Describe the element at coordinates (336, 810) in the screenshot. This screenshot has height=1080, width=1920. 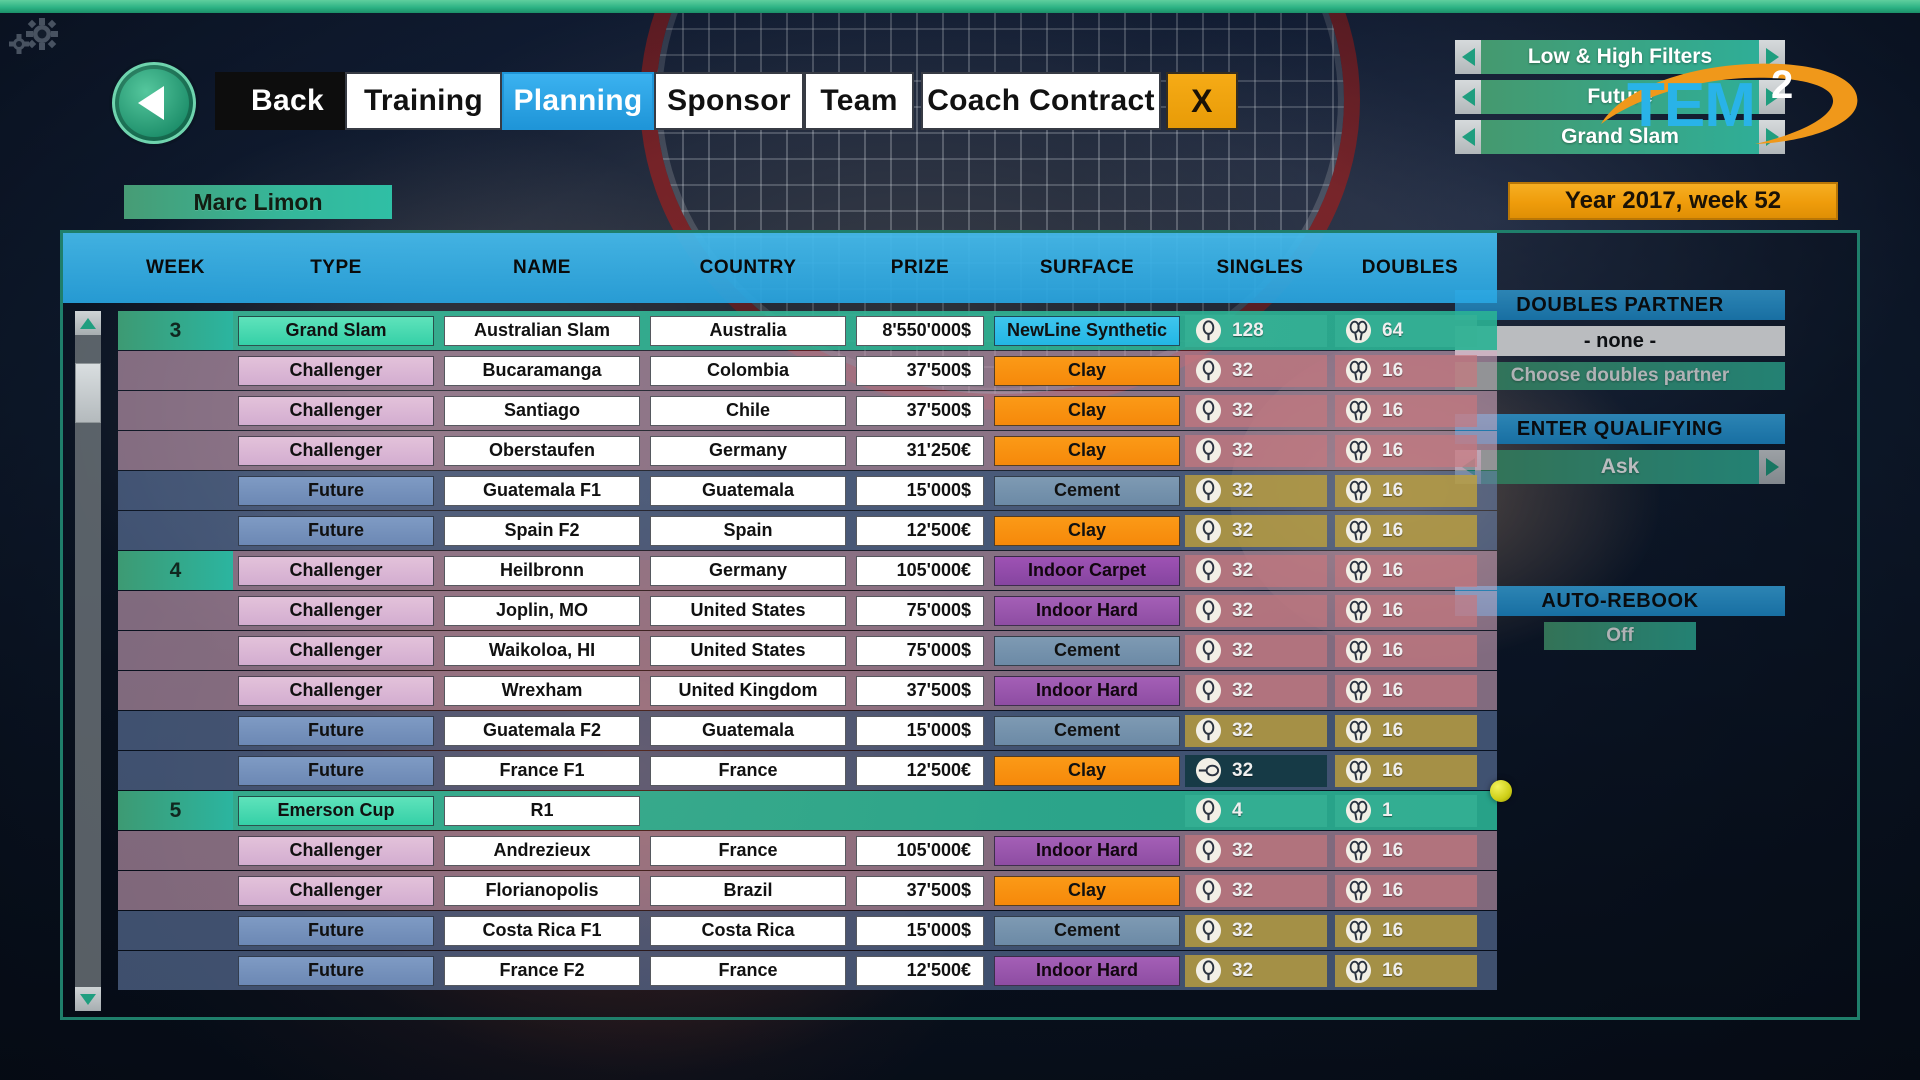
I see `type-pill: Emerson Cup` at that location.